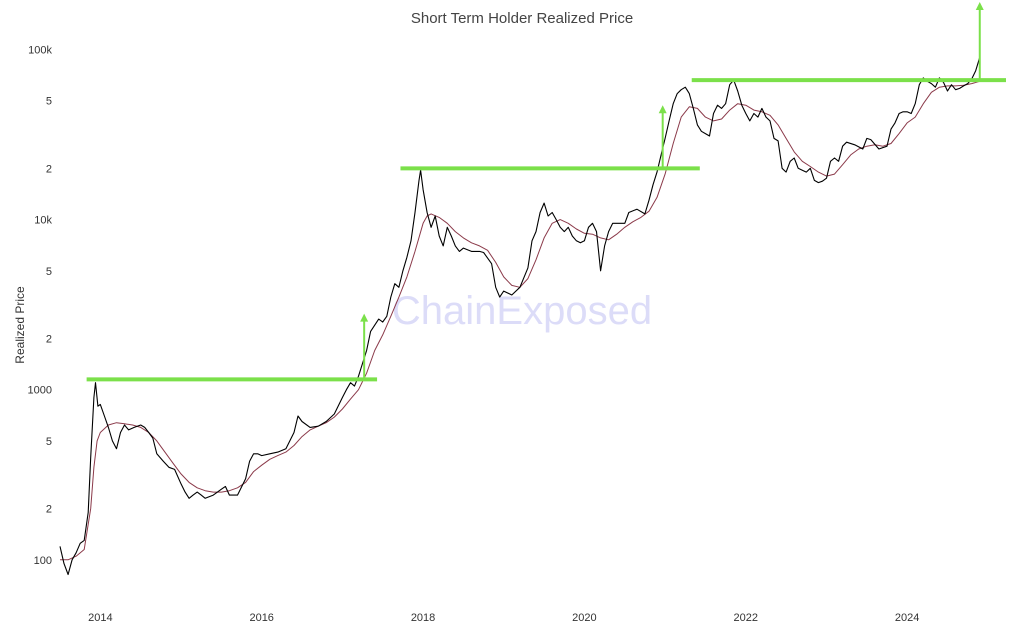 The image size is (1024, 626). I want to click on y-axis: 100 2 5 1000 2 5 10k 2 5 100k, so click(40, 305).